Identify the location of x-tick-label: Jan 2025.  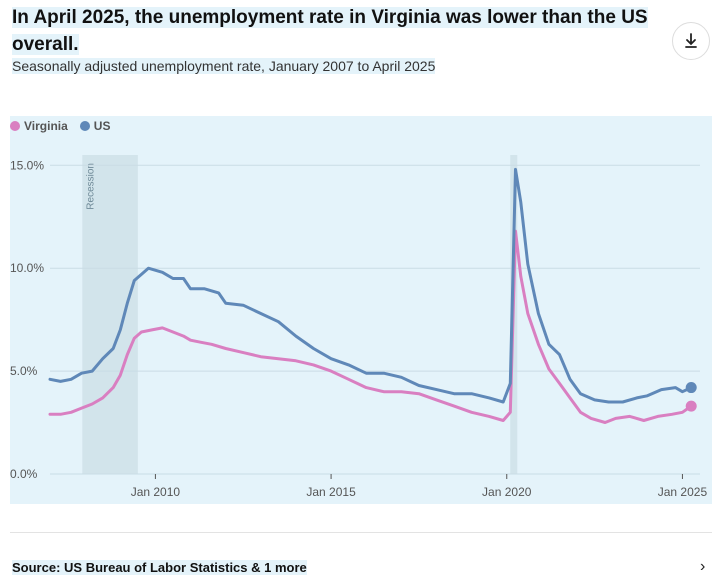
(683, 492).